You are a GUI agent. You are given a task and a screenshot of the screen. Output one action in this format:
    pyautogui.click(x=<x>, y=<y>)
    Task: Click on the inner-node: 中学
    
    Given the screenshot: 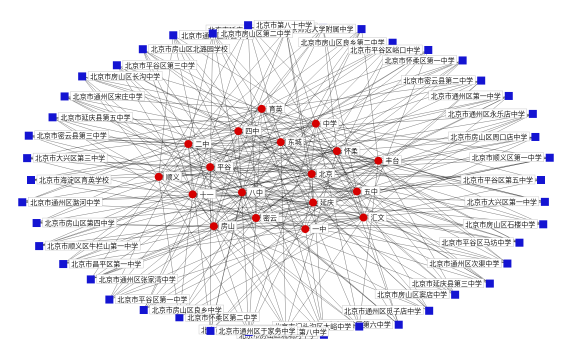 What is the action you would take?
    pyautogui.click(x=325, y=123)
    